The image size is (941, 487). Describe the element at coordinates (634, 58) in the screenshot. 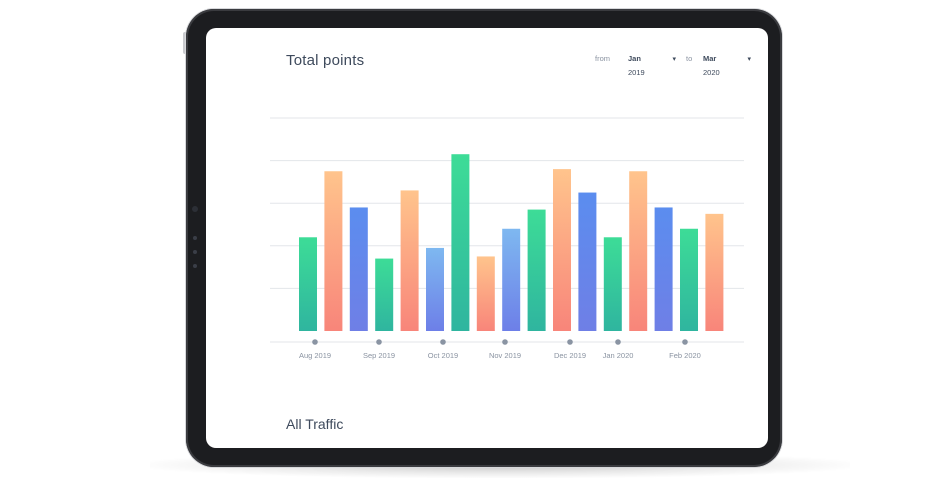

I see `from-month: Jan` at that location.